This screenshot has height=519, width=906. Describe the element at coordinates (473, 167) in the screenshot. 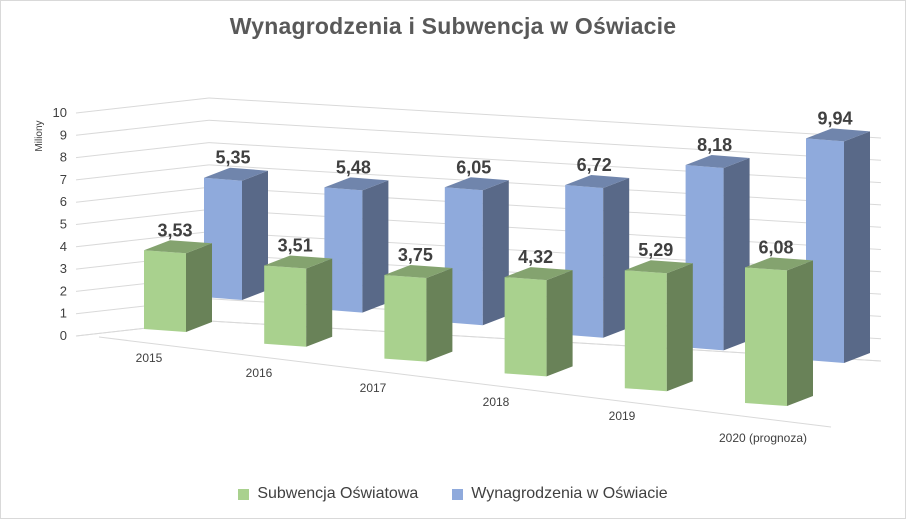

I see `data-label-wynagrodzenia: 6,05` at that location.